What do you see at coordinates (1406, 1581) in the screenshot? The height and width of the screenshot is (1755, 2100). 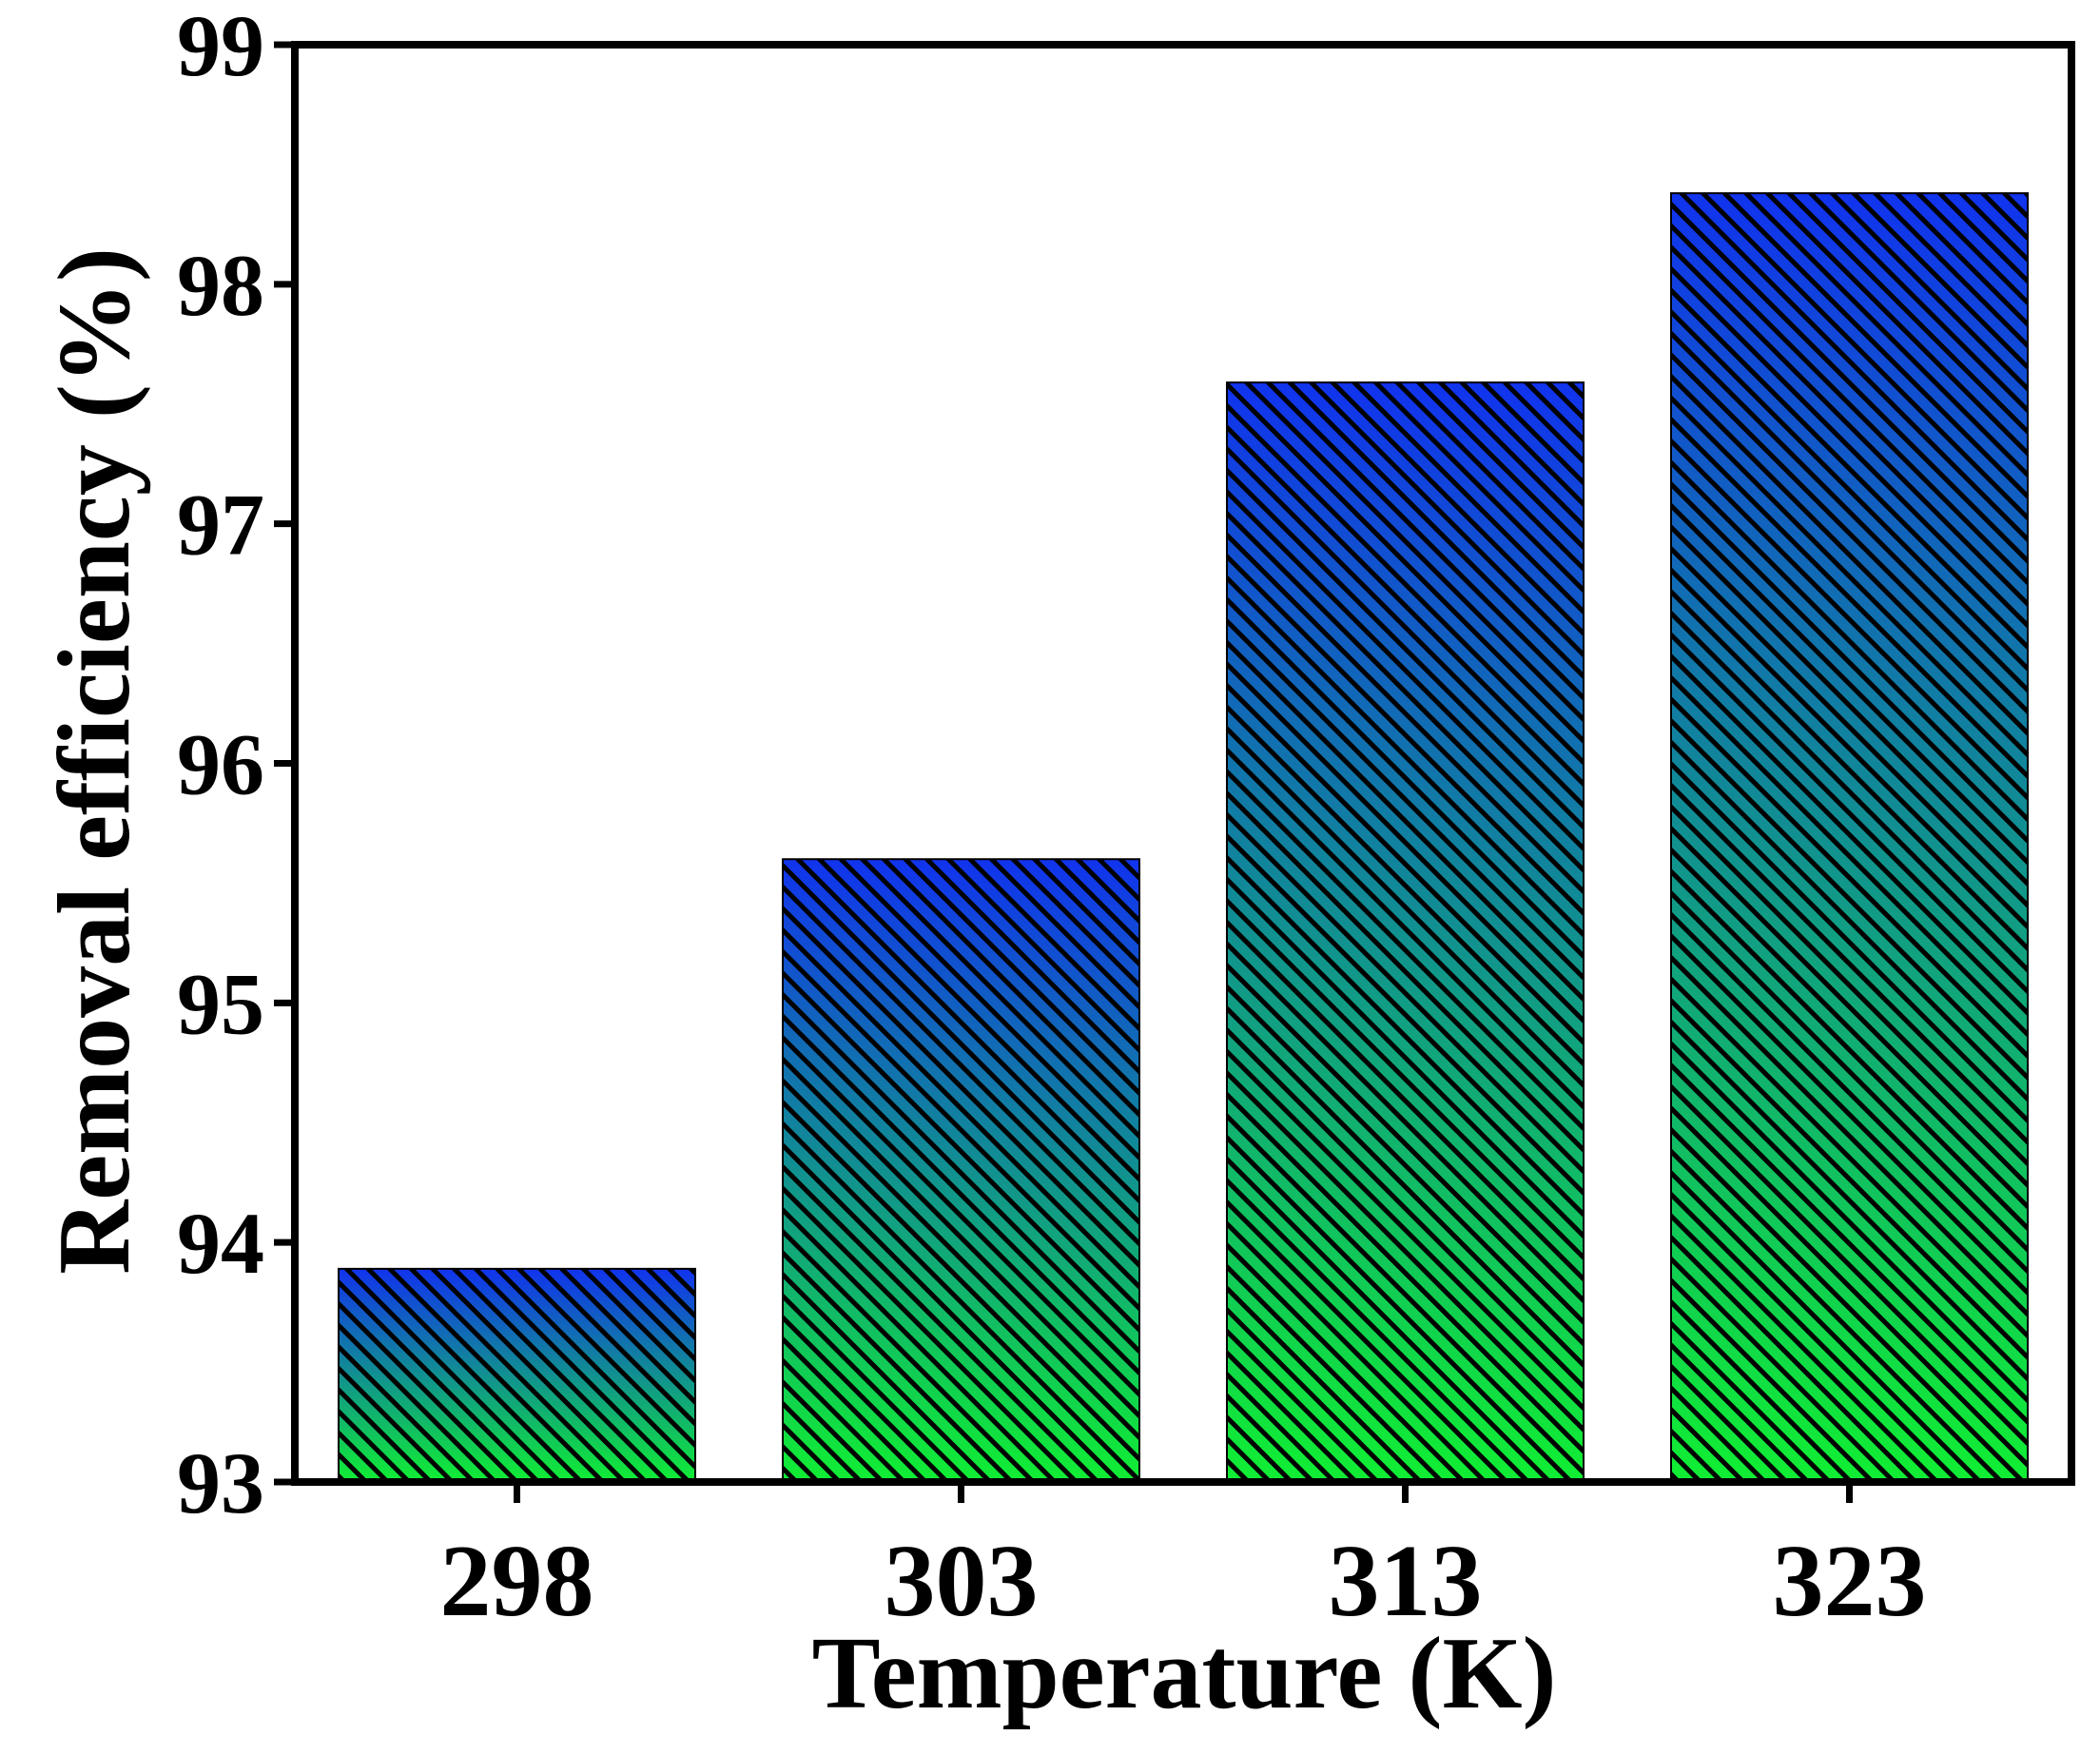 I see `x-tick-label: 313` at bounding box center [1406, 1581].